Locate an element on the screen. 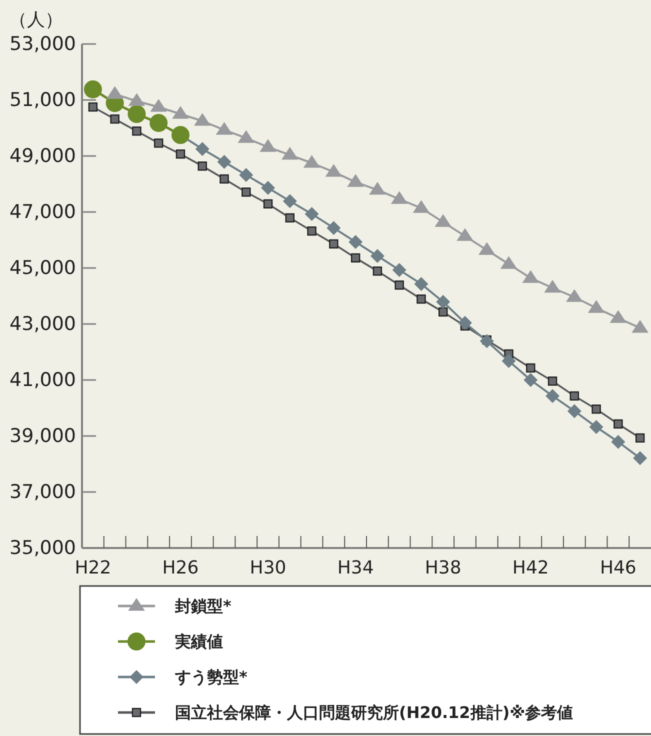 Image resolution: width=651 pixels, height=736 pixels. legend-label: すう勢型* is located at coordinates (211, 677).